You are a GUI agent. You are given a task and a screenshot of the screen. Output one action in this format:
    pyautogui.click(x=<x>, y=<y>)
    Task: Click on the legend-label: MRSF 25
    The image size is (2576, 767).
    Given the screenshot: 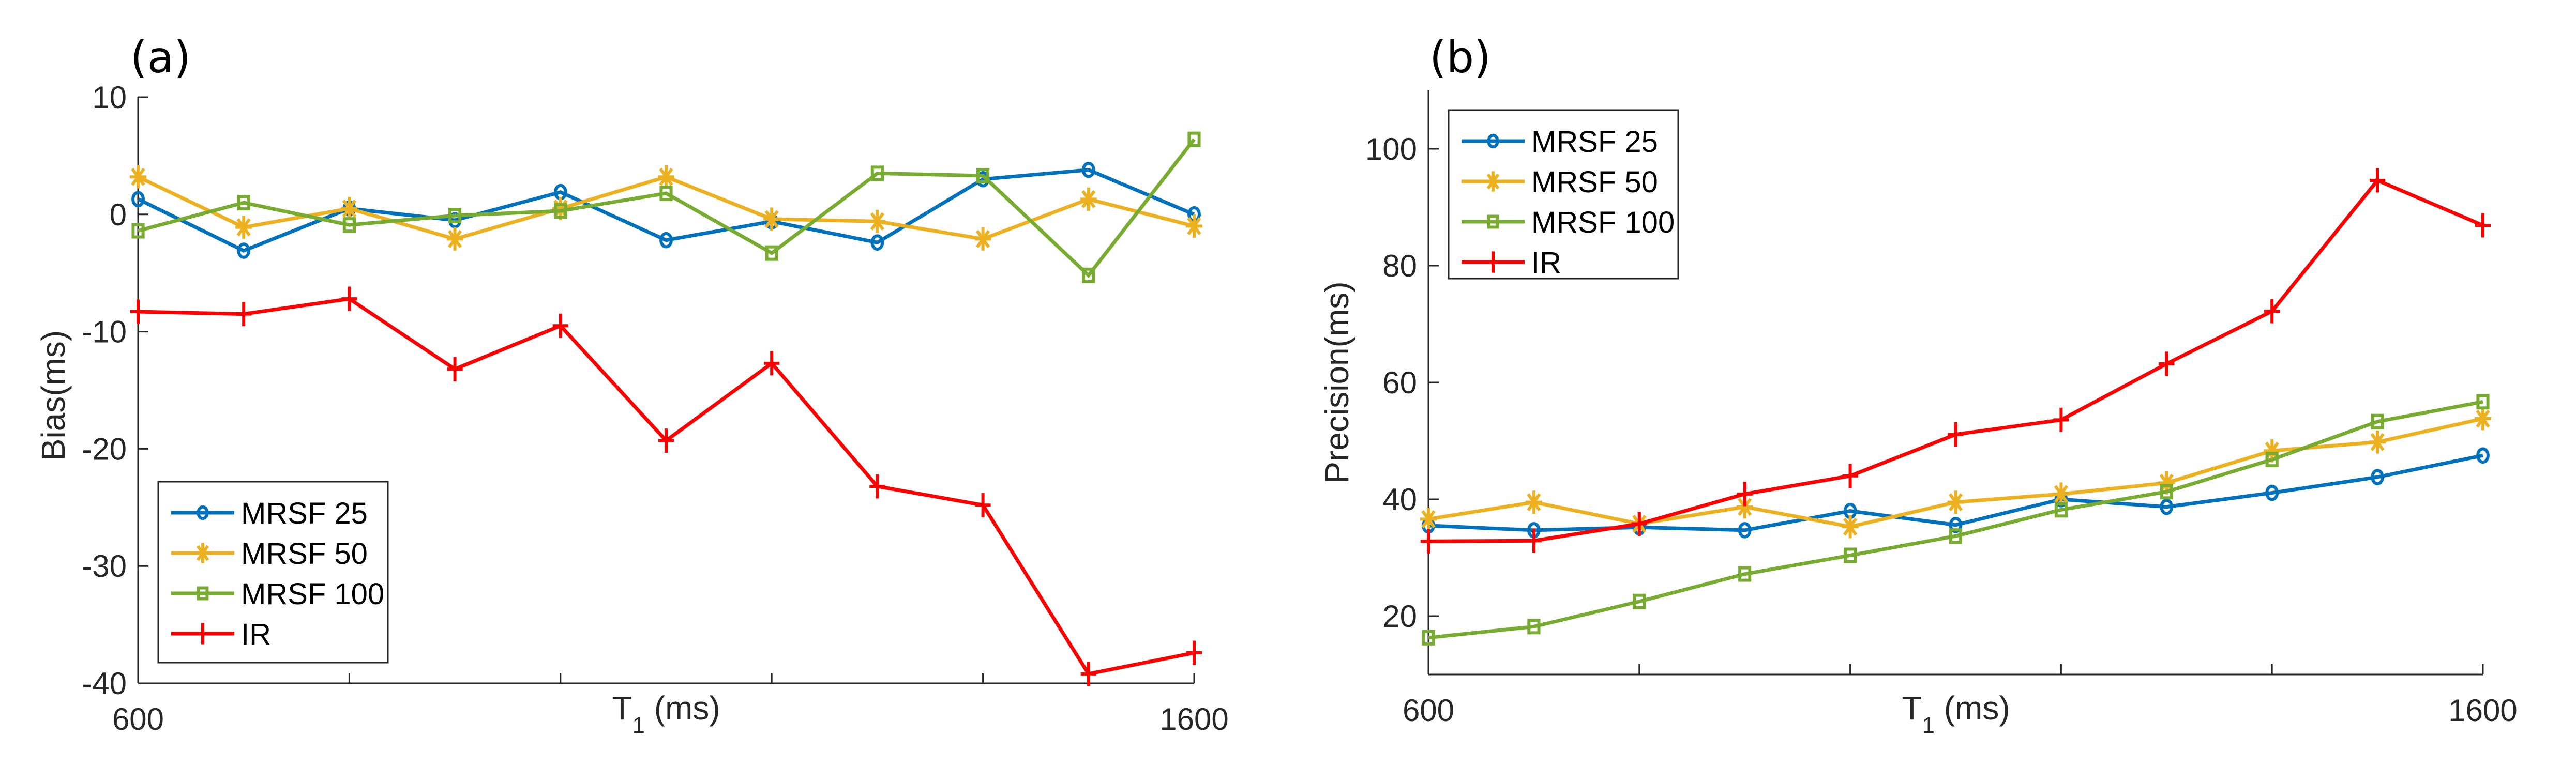 What is the action you would take?
    pyautogui.click(x=1594, y=142)
    